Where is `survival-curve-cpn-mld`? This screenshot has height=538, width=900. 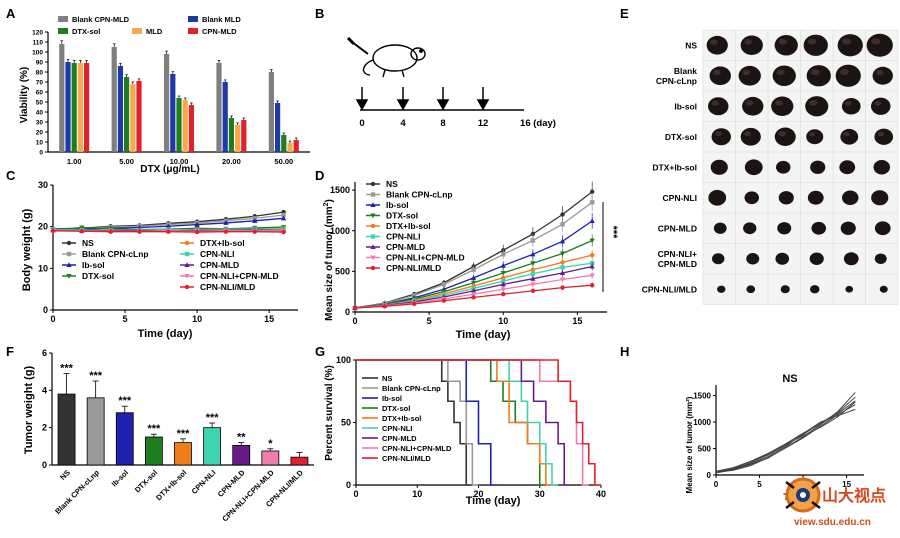
survival-curve-cpn-mld is located at coordinates (463, 422).